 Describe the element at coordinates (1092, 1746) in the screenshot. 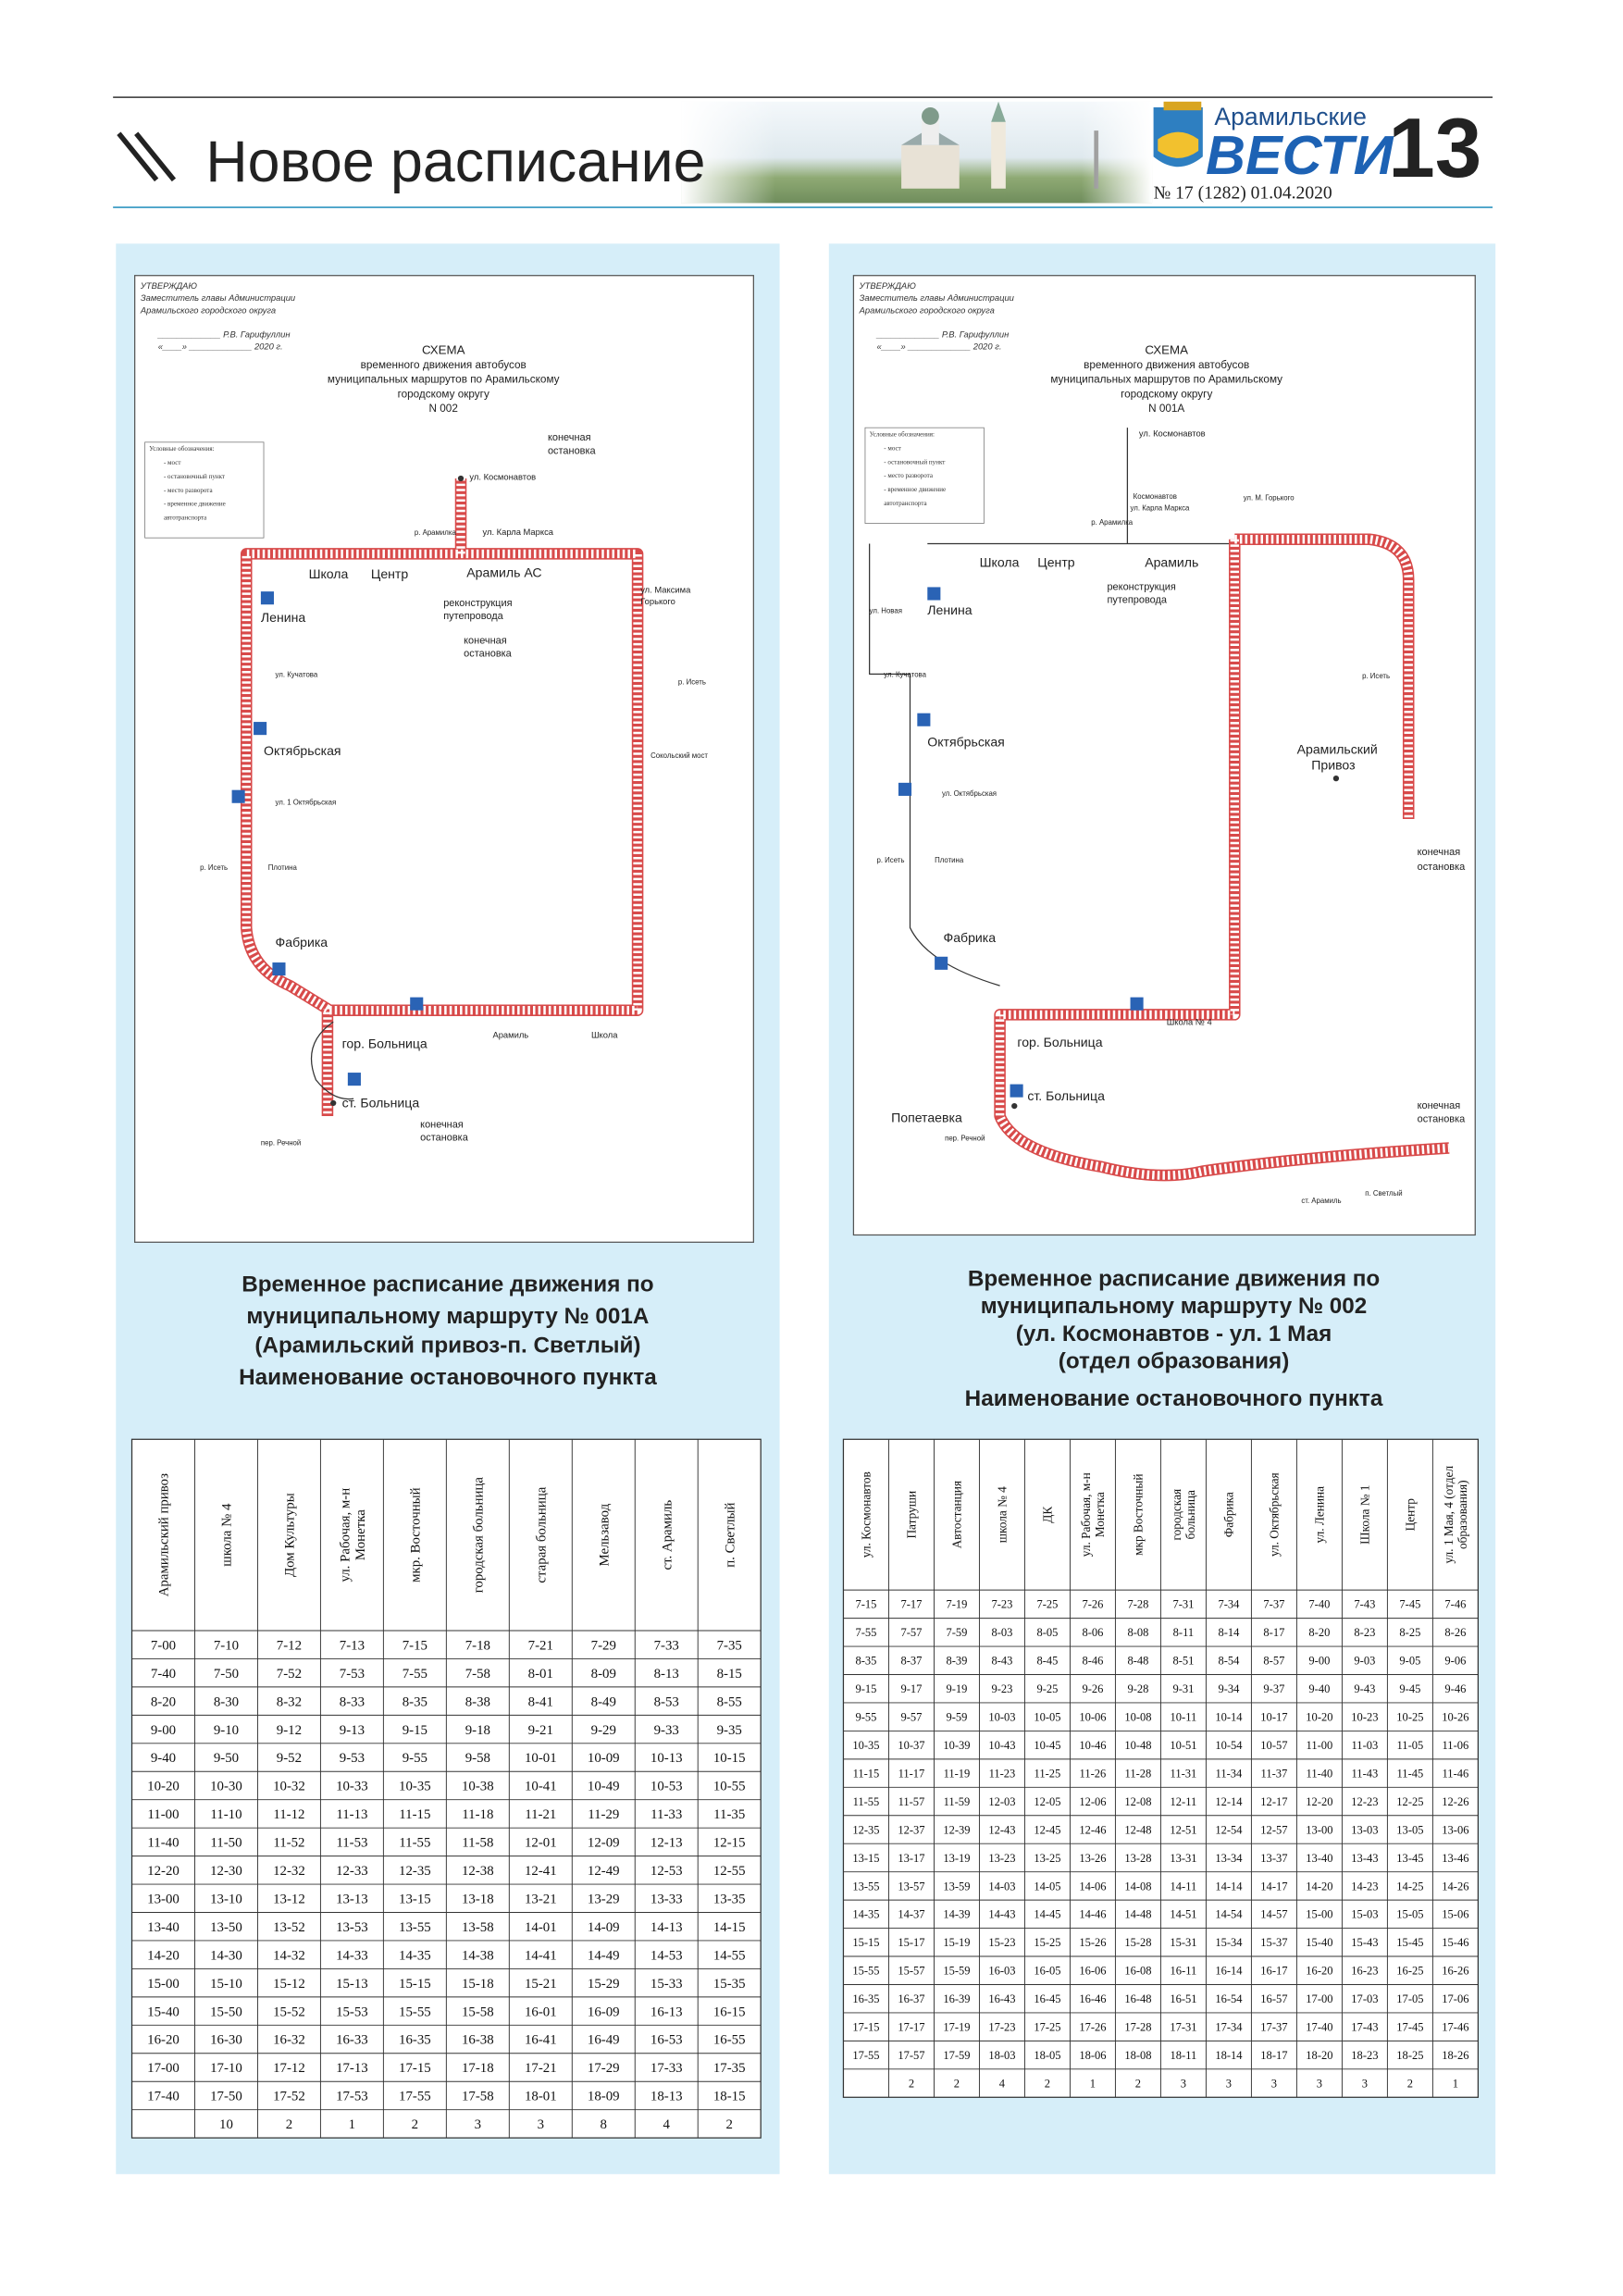

I see `table-cell: 10-46` at that location.